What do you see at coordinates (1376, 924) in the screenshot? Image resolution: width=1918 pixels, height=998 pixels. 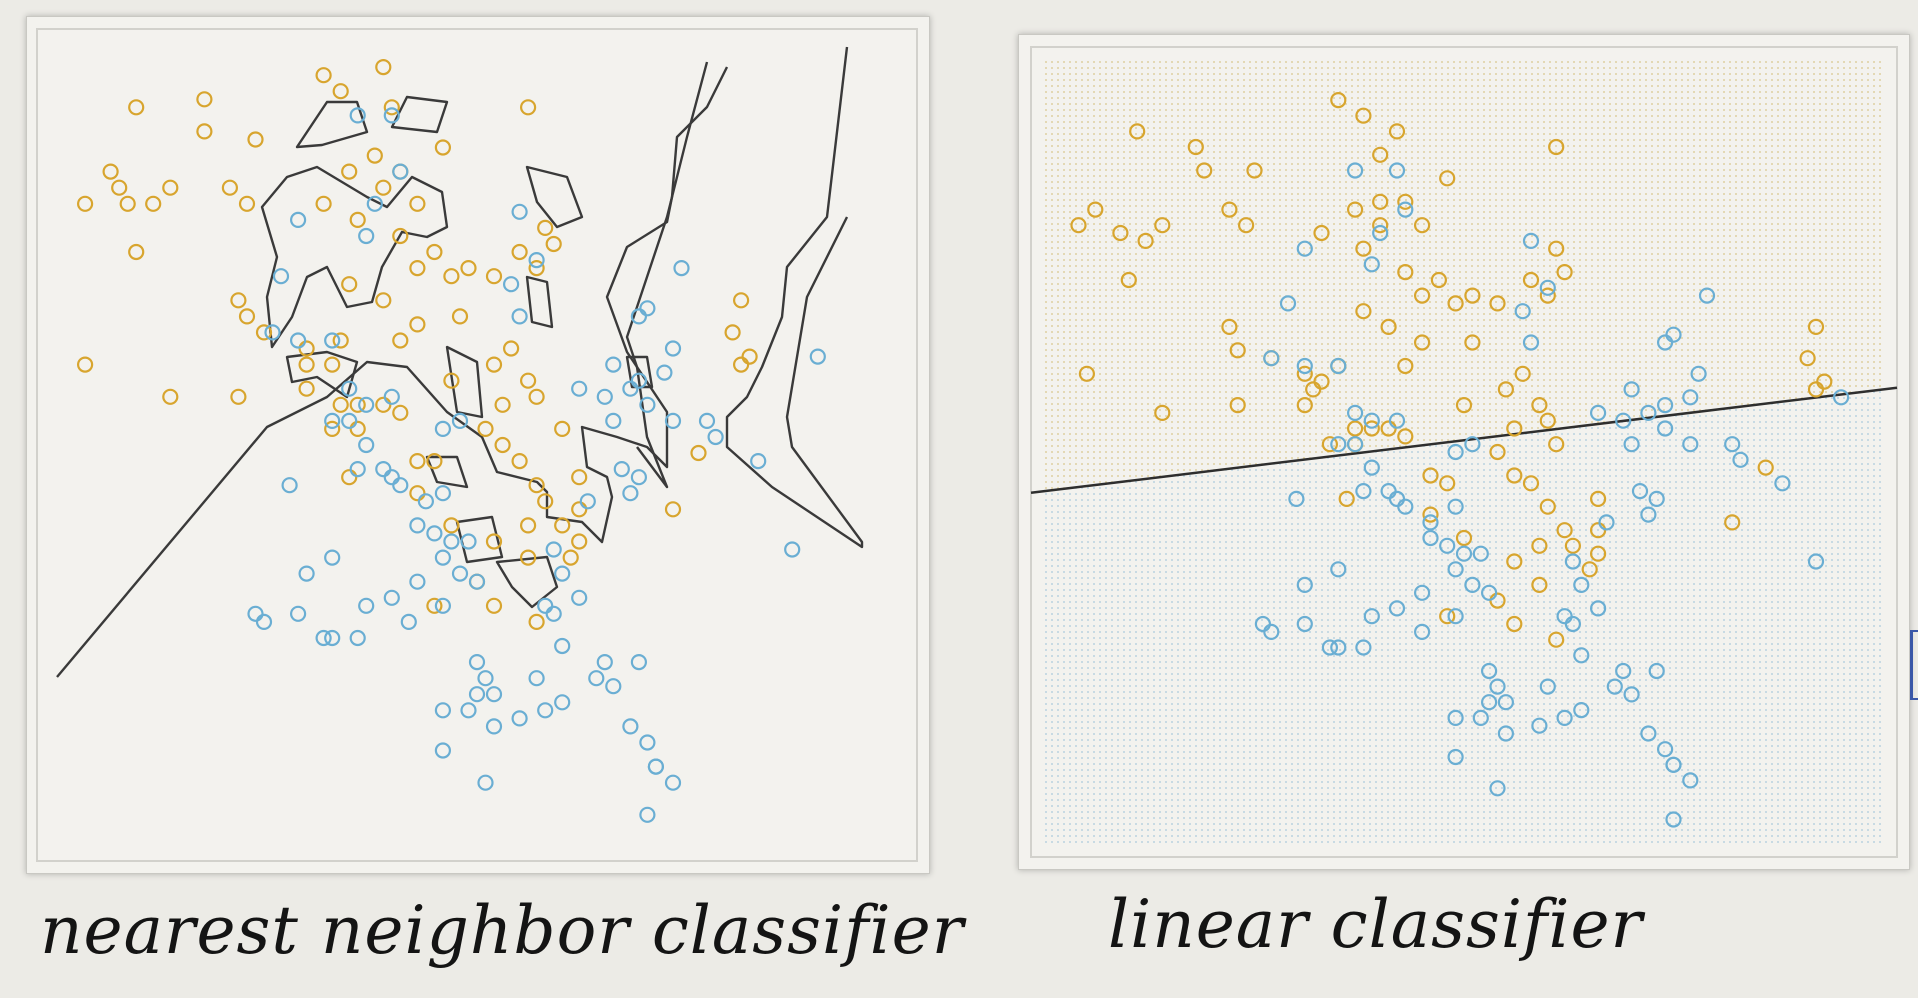 I see `linear-classifier-caption: linear classifier` at bounding box center [1376, 924].